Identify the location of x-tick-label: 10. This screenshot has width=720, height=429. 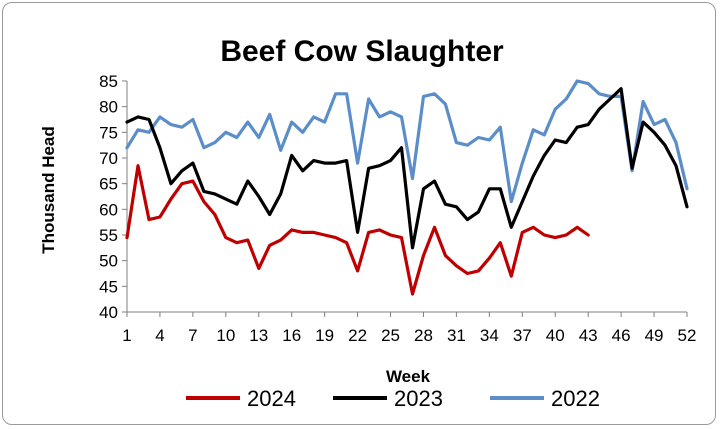
(225, 335).